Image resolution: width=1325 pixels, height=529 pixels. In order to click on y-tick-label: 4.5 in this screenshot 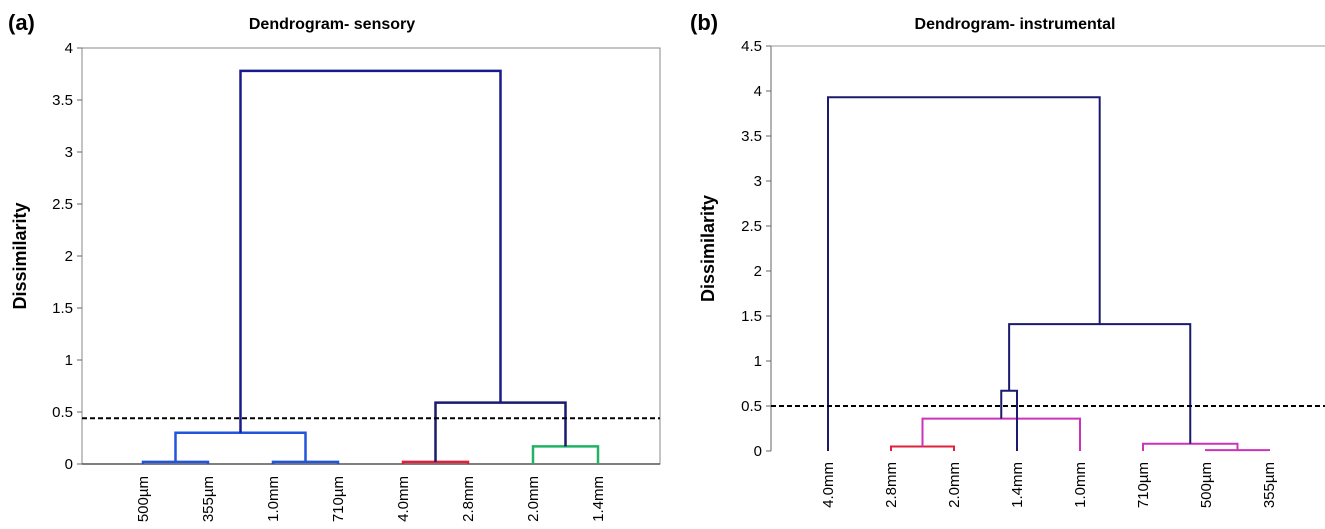, I will do `click(751, 46)`.